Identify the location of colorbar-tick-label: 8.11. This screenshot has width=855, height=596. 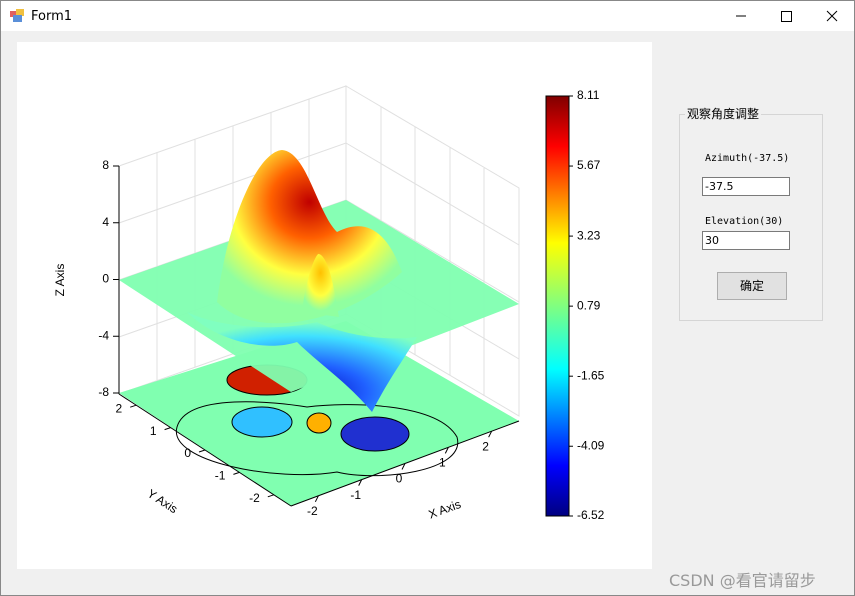
(588, 95).